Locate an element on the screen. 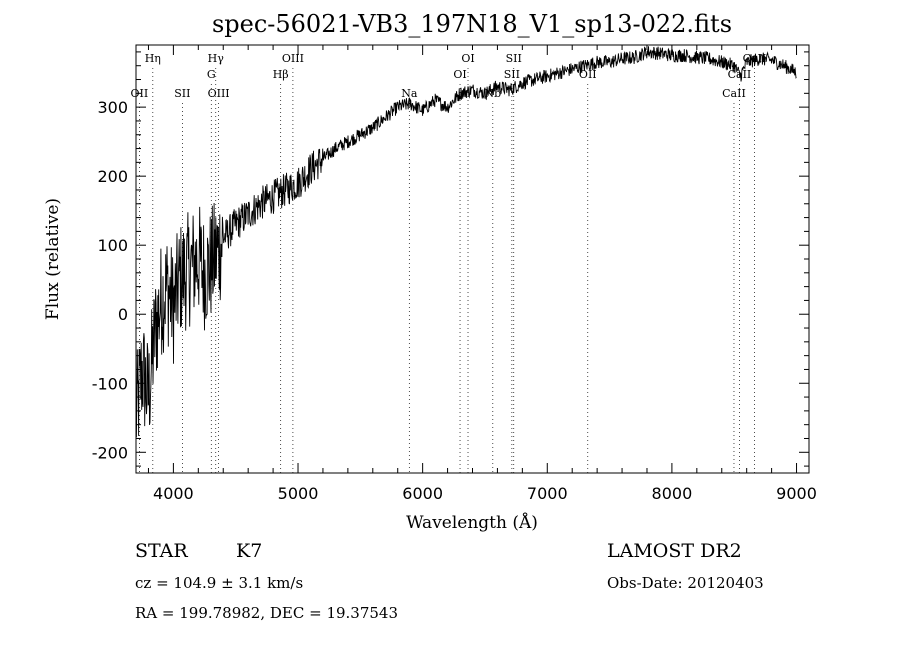 The height and width of the screenshot is (650, 900). redshift-velocity: cz = 104.9 ± 3.1 km/s is located at coordinates (219, 583).